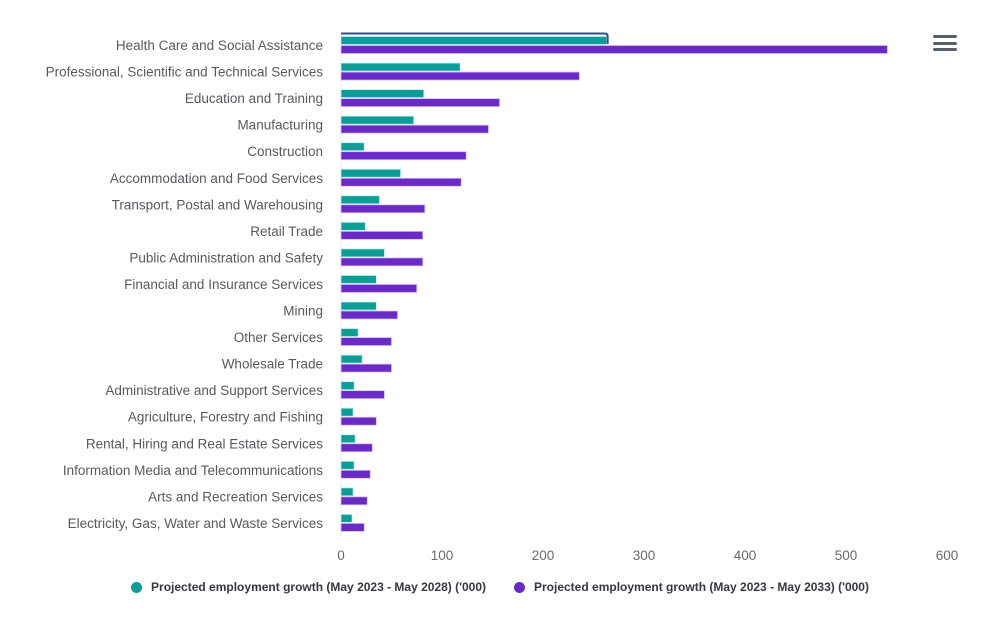 The height and width of the screenshot is (623, 1000). I want to click on hover-highlight-outline, so click(475, 38).